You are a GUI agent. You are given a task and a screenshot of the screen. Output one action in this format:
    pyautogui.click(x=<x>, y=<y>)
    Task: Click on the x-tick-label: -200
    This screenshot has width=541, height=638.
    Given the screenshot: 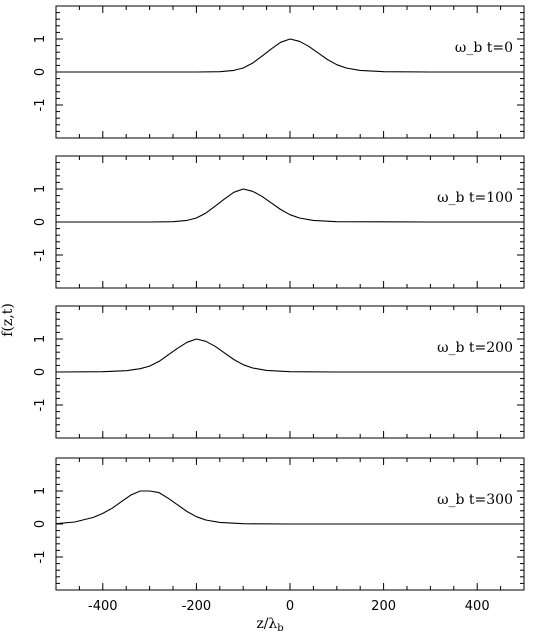 What is the action you would take?
    pyautogui.click(x=197, y=606)
    